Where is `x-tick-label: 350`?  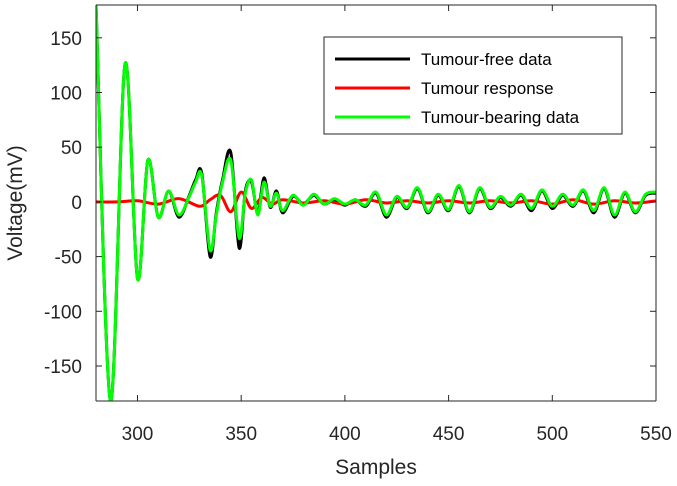
x-tick-label: 350 is located at coordinates (241, 434).